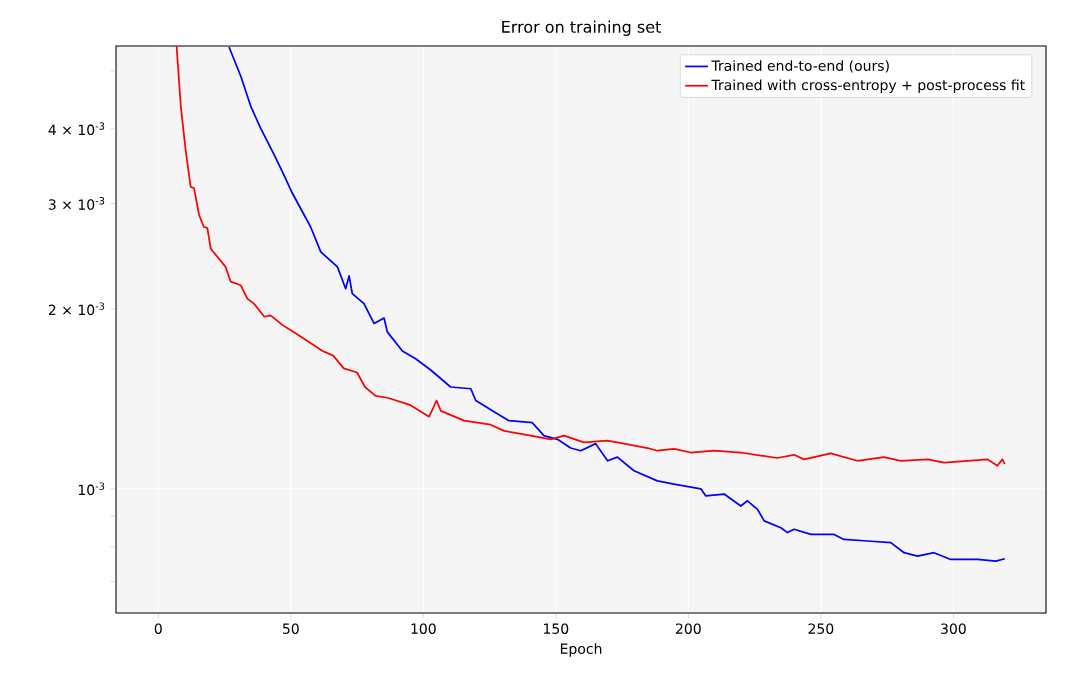 The height and width of the screenshot is (691, 1069). What do you see at coordinates (76, 129) in the screenshot?
I see `y-tick-label: 4 × 10$^{-3}$` at bounding box center [76, 129].